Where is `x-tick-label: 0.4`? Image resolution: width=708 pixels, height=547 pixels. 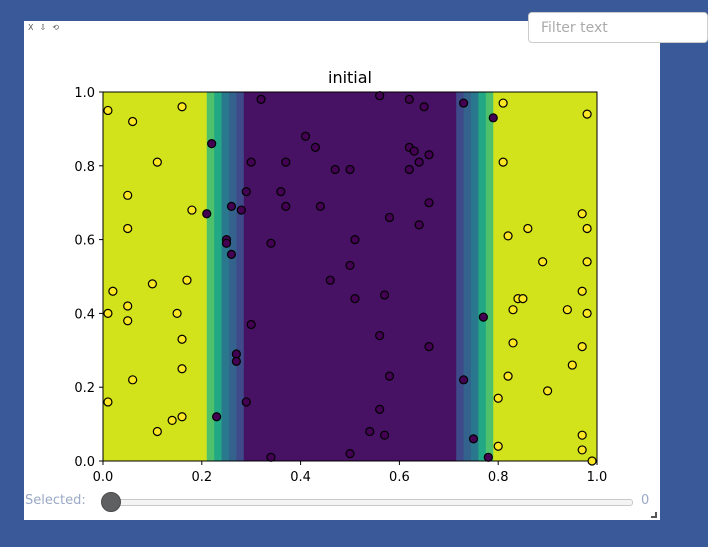
x-tick-label: 0.4 is located at coordinates (300, 477).